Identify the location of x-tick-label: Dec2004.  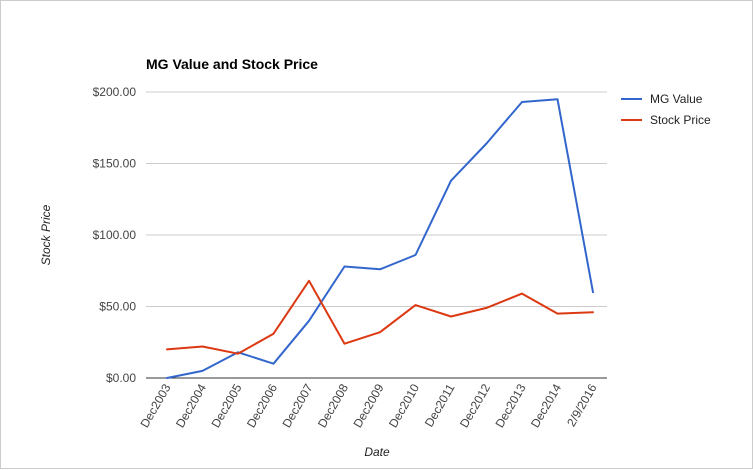
(191, 405).